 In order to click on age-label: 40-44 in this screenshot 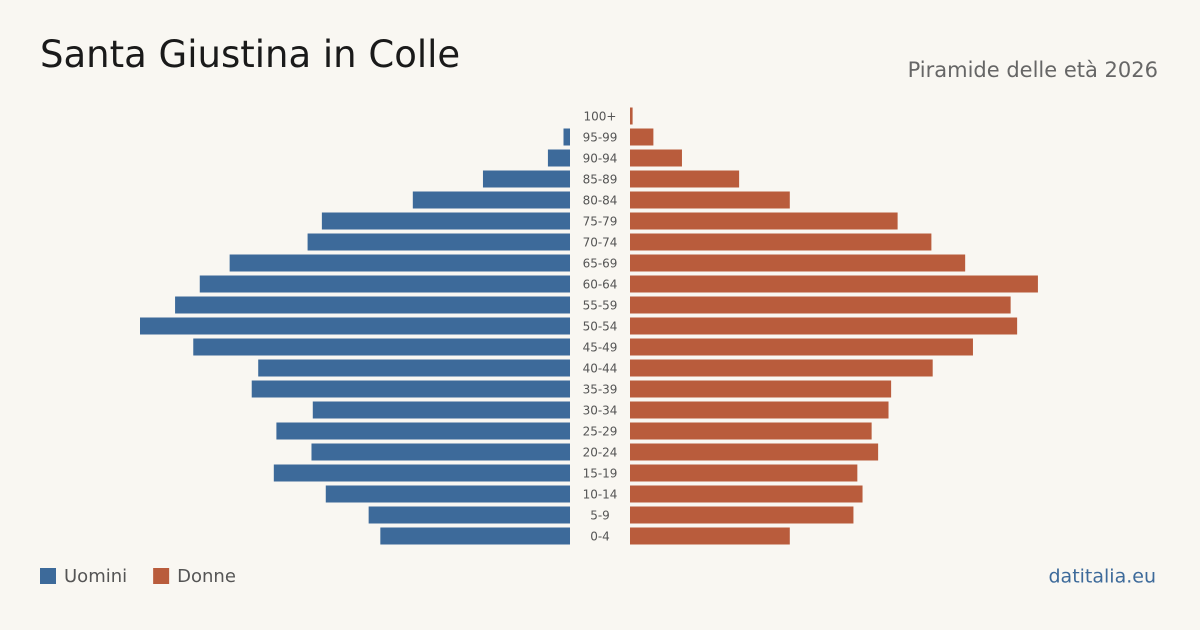, I will do `click(600, 369)`.